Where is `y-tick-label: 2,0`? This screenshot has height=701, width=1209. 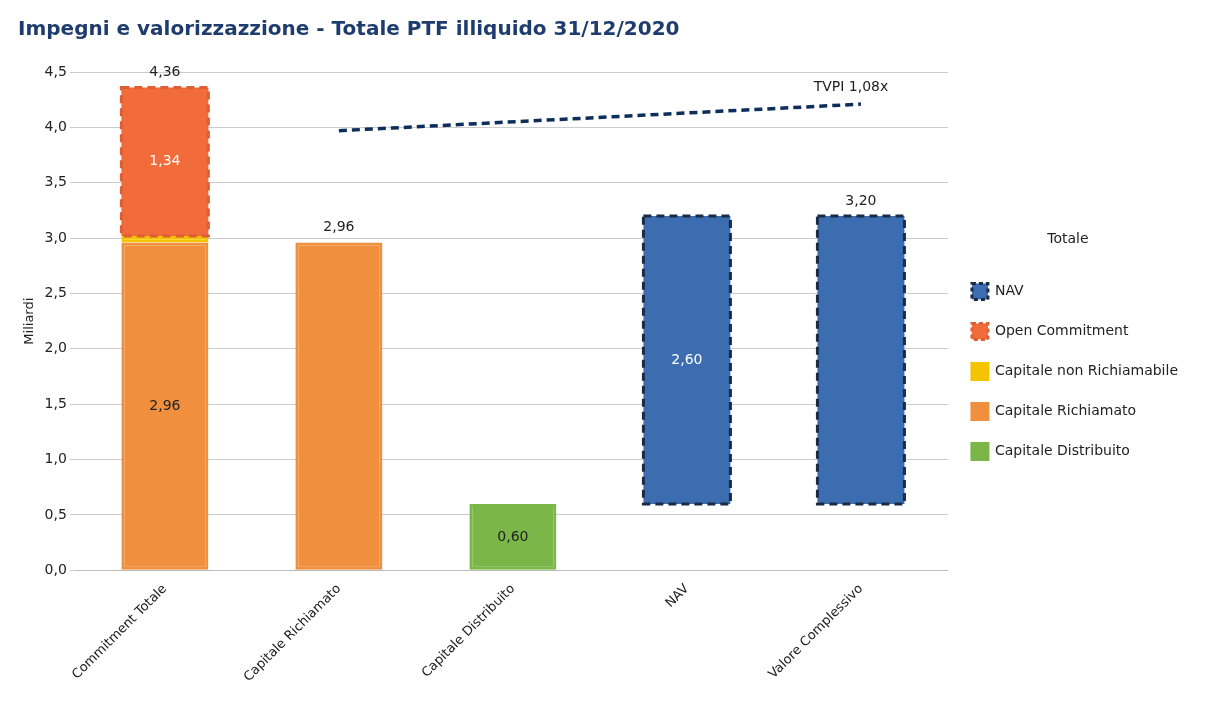 y-tick-label: 2,0 is located at coordinates (55, 347).